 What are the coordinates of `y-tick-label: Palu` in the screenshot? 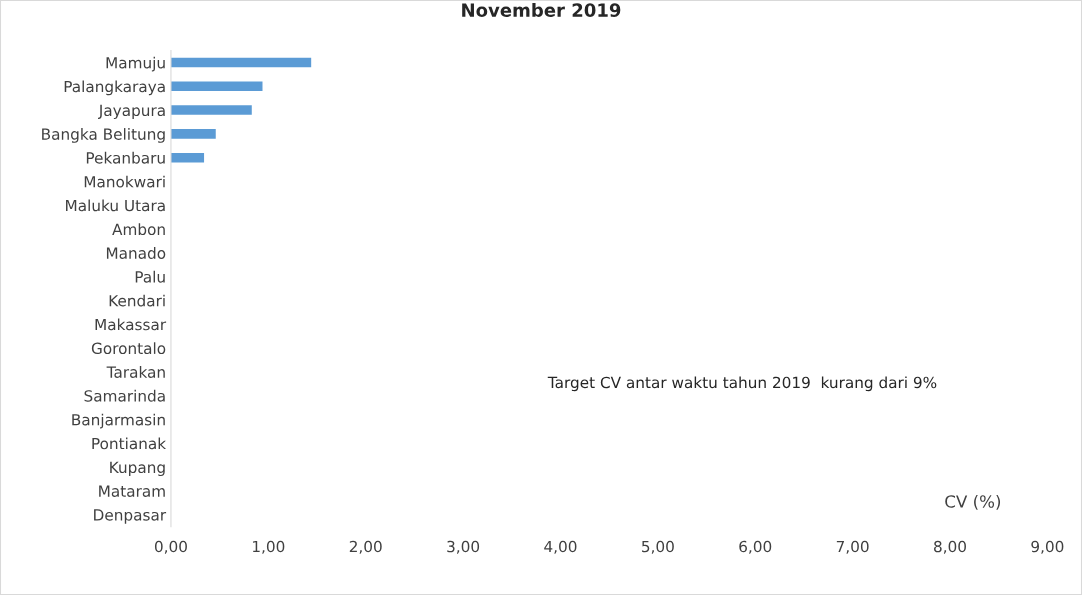 It's located at (150, 276).